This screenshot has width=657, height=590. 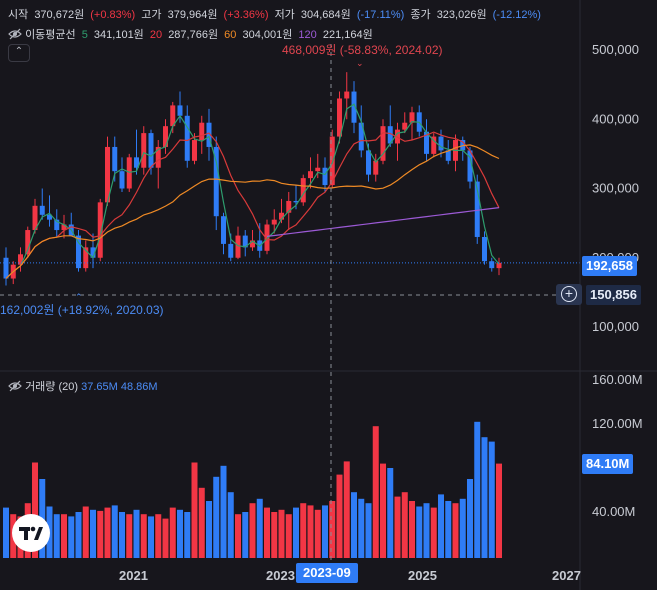 I want to click on volume-ma2: 48.86M, so click(x=139, y=387).